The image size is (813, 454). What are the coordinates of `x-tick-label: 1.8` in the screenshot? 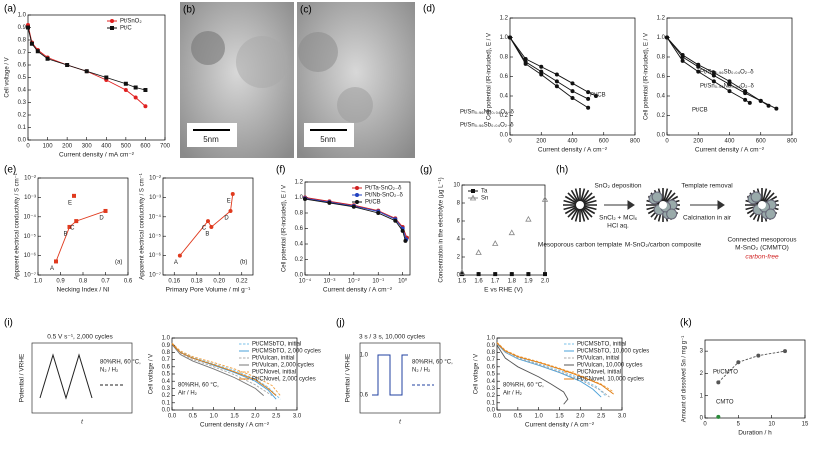 It's located at (512, 282).